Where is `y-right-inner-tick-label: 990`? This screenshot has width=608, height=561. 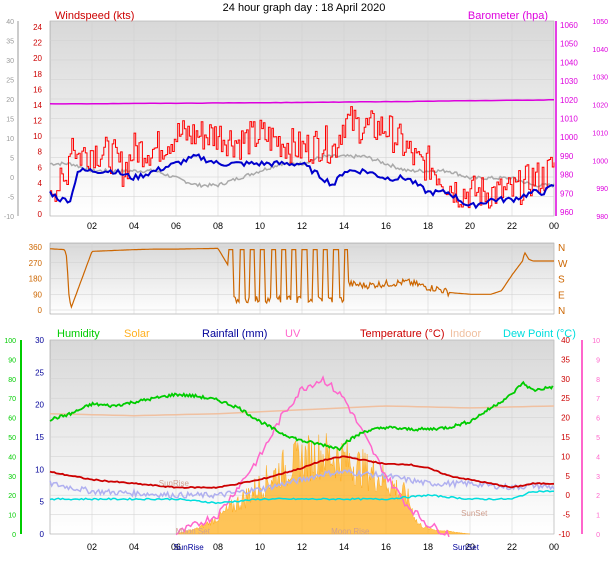
y-right-inner-tick-label: 990 is located at coordinates (567, 156).